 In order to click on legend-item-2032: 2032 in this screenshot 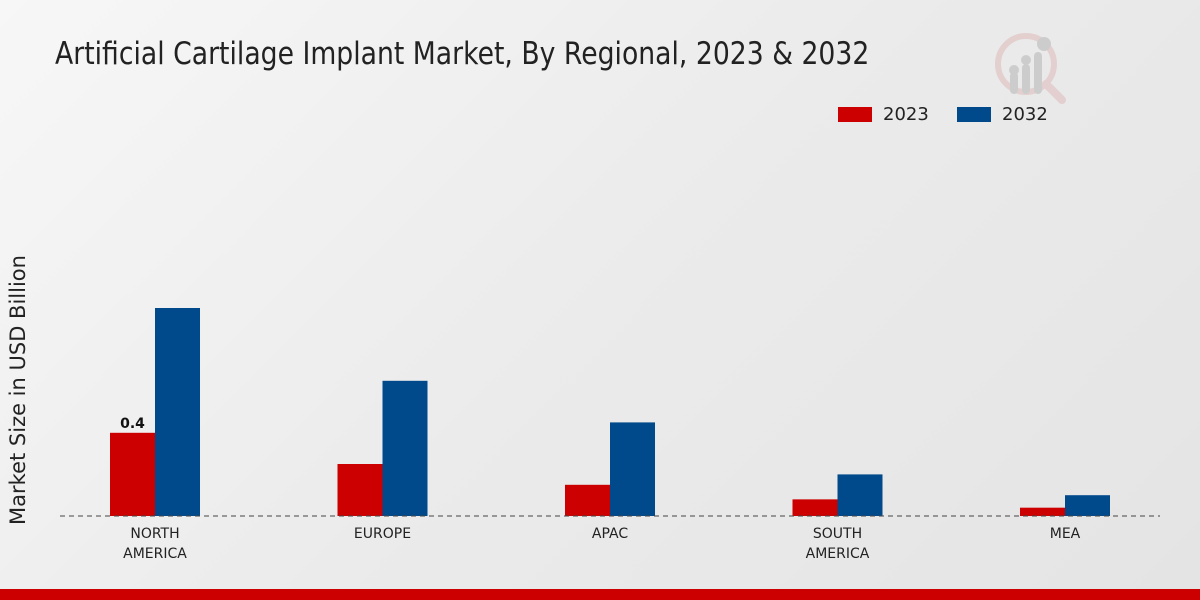, I will do `click(1002, 114)`.